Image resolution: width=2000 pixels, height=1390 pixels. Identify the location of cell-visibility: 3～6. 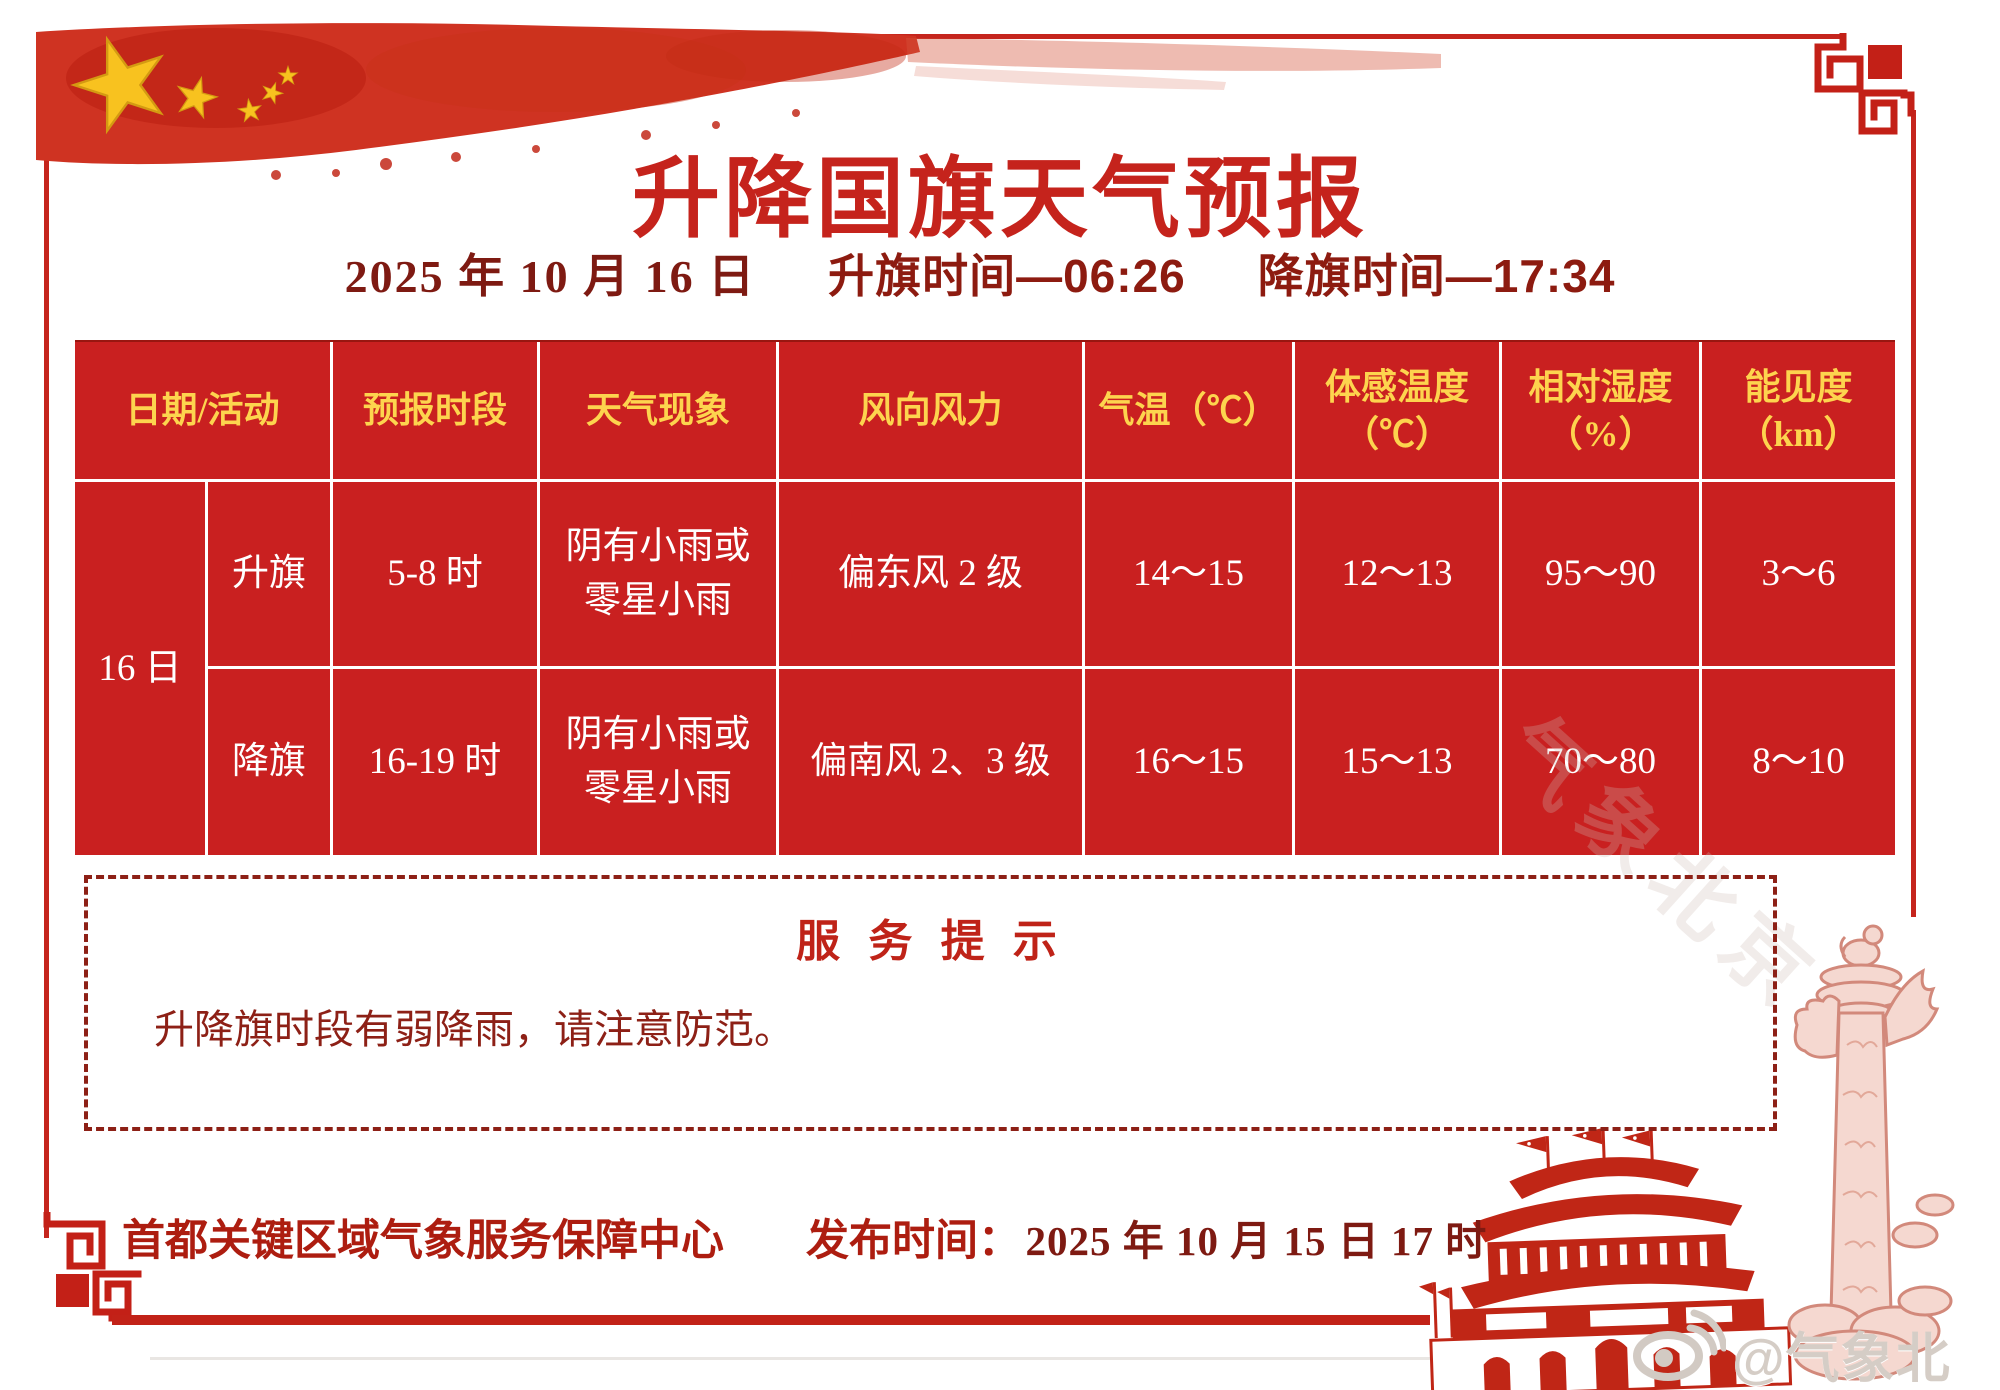
(1798, 575).